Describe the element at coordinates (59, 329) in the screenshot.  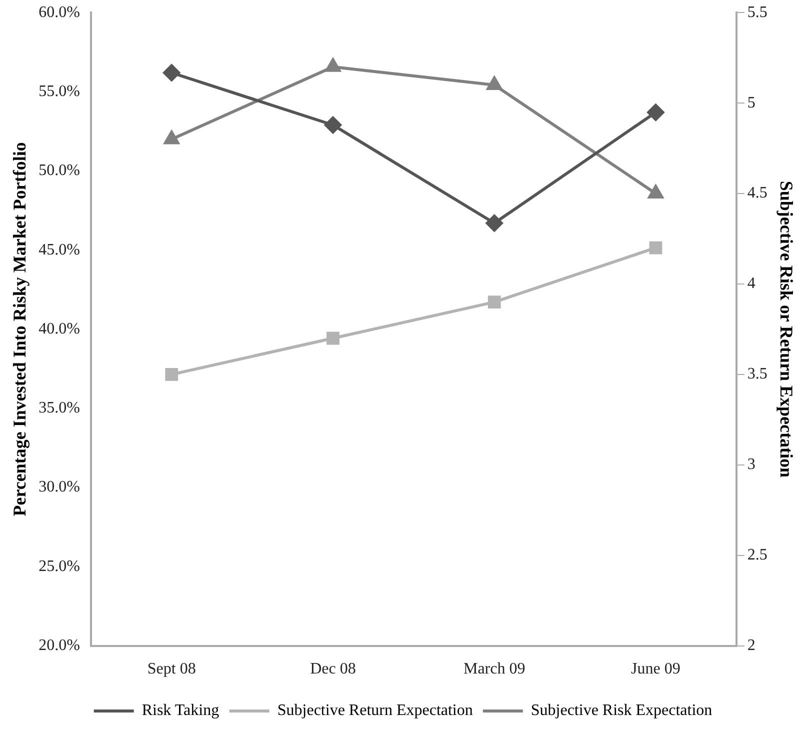
I see `y-tick-label: 40.0%` at that location.